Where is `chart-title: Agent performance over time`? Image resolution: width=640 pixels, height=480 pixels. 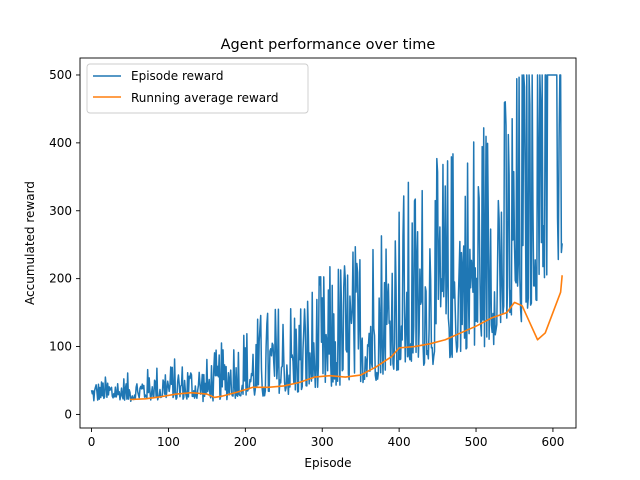 chart-title: Agent performance over time is located at coordinates (328, 45).